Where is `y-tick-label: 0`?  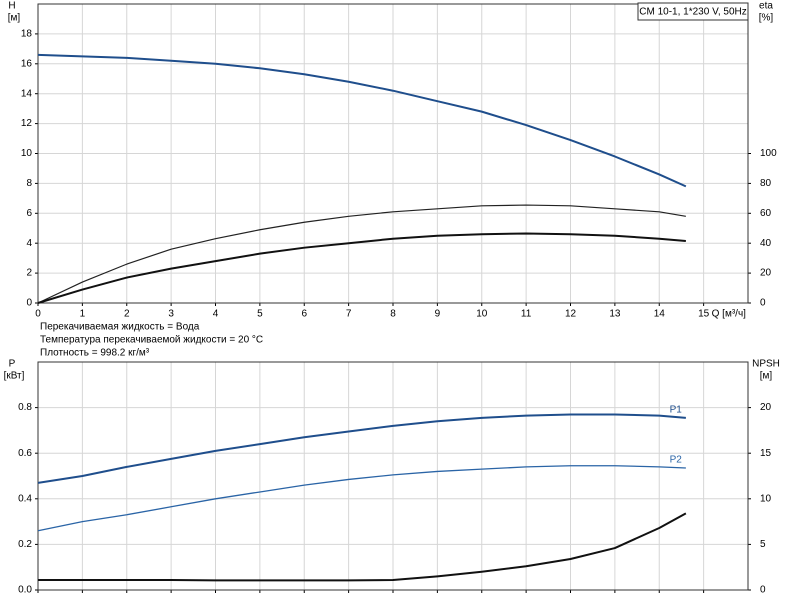
y-tick-label: 0 is located at coordinates (29, 303).